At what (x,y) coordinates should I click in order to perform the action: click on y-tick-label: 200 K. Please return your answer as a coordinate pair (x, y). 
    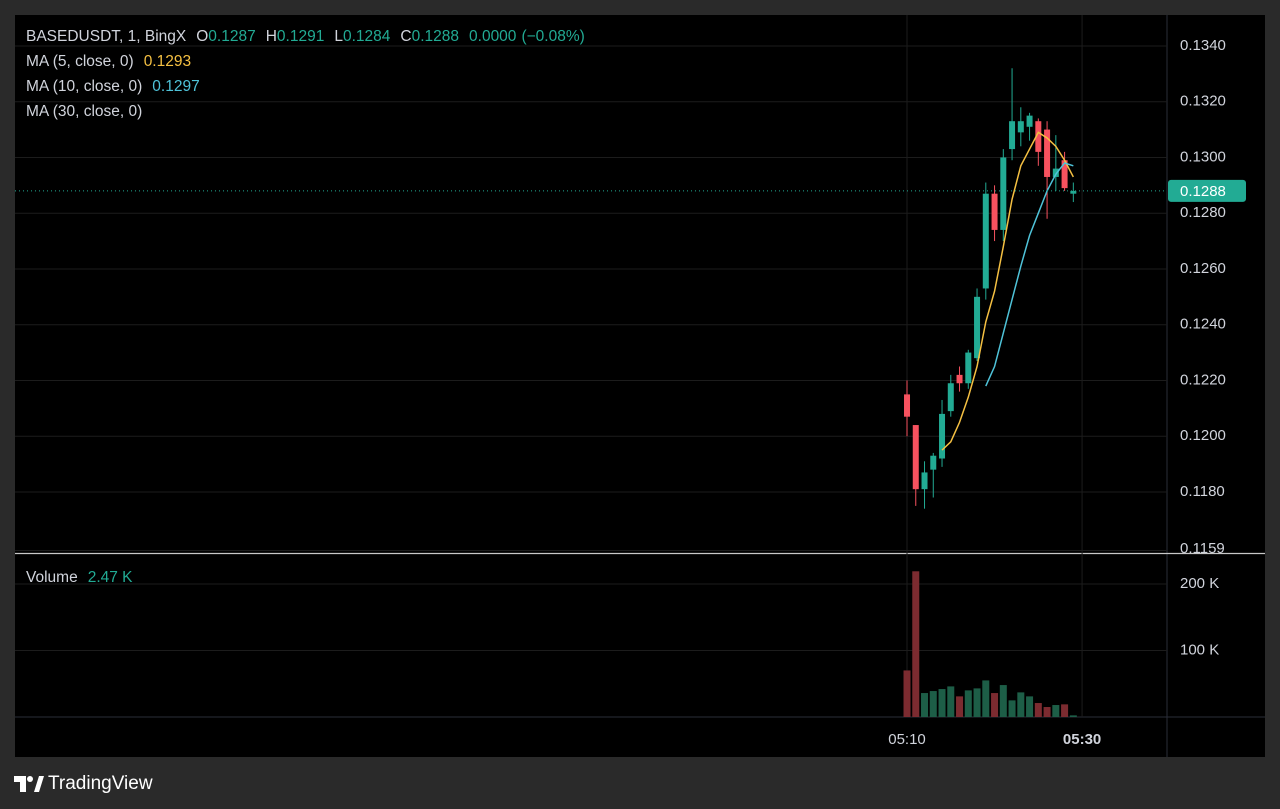
    Looking at the image, I should click on (1199, 583).